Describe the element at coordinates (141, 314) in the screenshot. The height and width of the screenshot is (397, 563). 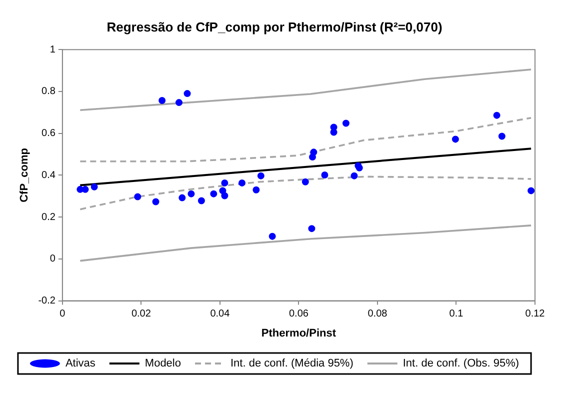
I see `x-tick-label: 0.02` at that location.